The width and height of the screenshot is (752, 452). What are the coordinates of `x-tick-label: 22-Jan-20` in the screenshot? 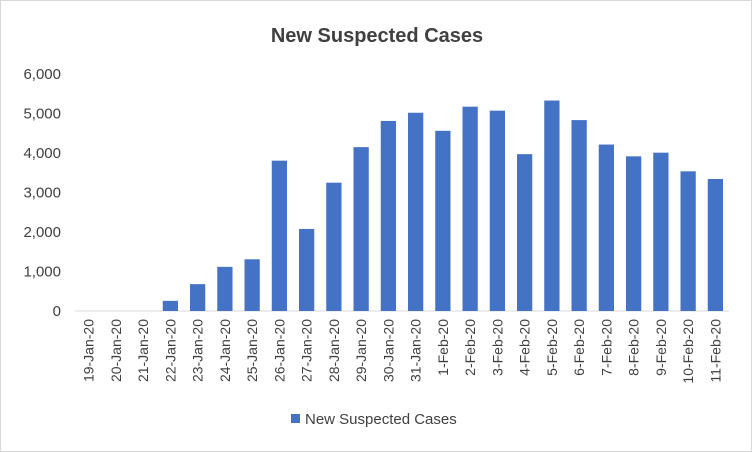 It's located at (170, 350).